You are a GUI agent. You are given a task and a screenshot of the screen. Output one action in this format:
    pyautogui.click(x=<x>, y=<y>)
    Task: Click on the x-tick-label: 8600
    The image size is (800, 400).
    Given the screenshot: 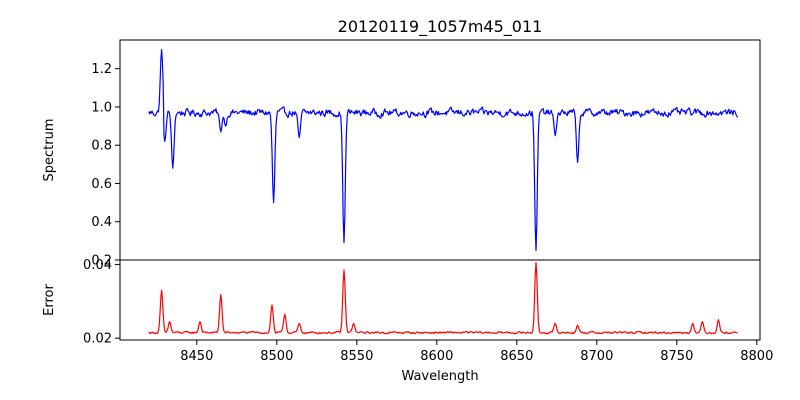 What is the action you would take?
    pyautogui.click(x=436, y=356)
    